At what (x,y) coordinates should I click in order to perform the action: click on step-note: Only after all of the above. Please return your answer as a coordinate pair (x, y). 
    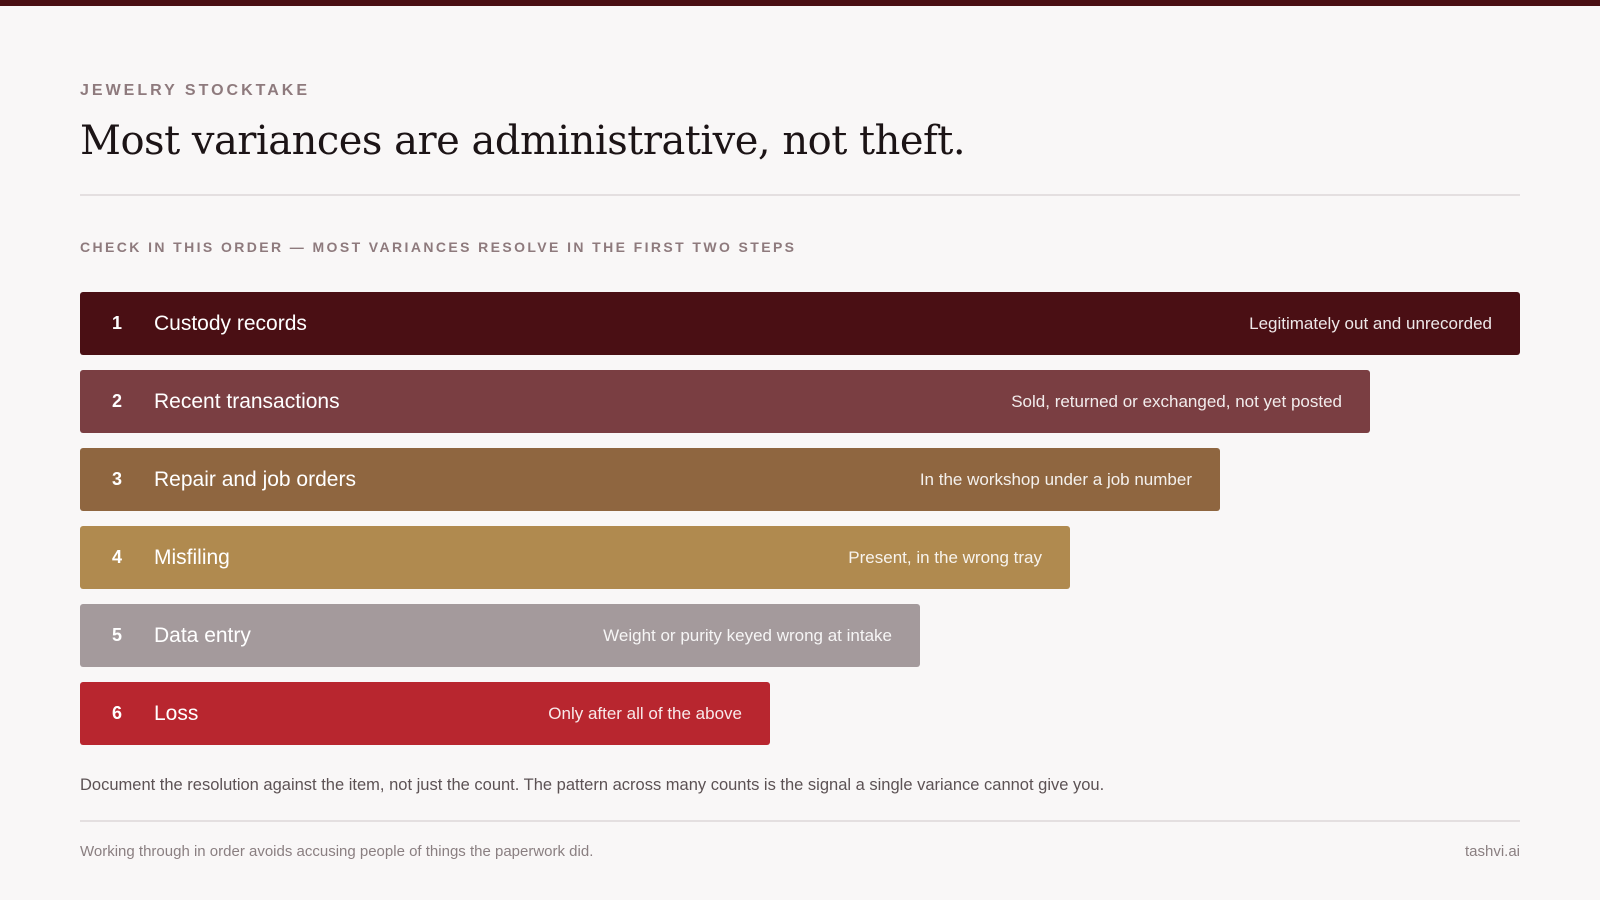
    Looking at the image, I should click on (645, 713).